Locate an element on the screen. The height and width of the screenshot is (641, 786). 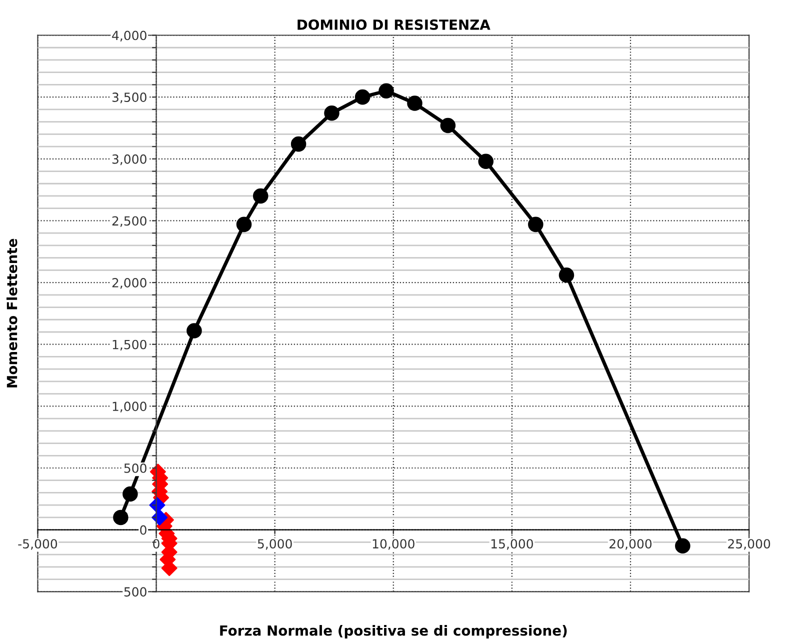
x-axis-title: Forza Normale (positiva se di compressione) is located at coordinates (393, 631).